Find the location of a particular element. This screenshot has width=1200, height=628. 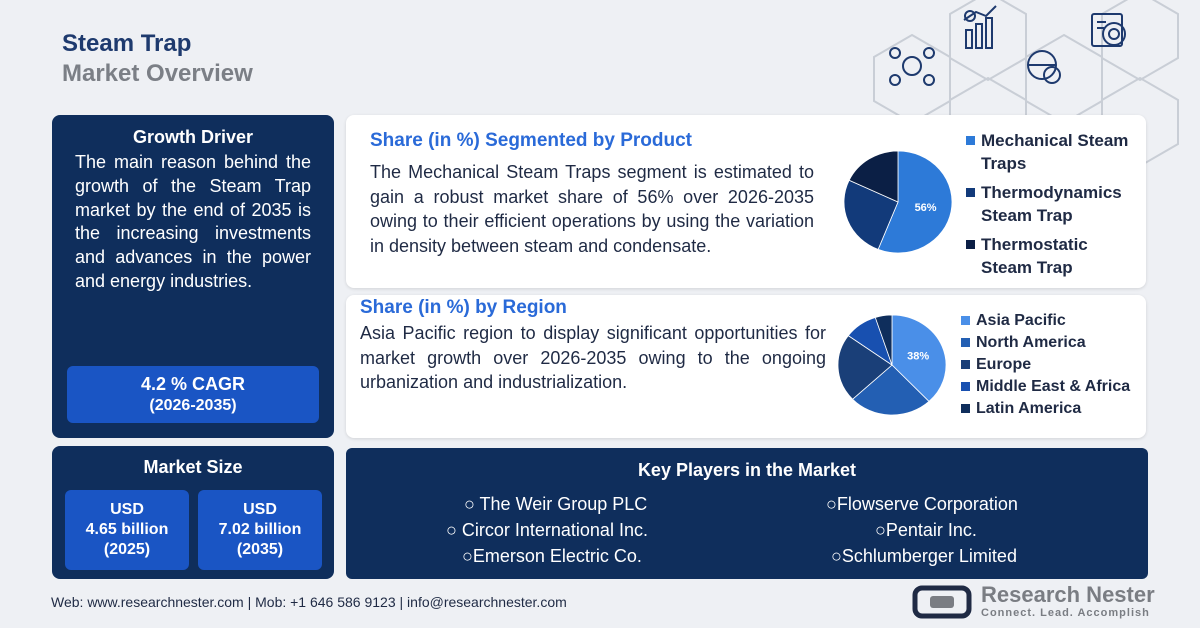

product-share-heading: Share (in %) Segmented by Product is located at coordinates (531, 140).